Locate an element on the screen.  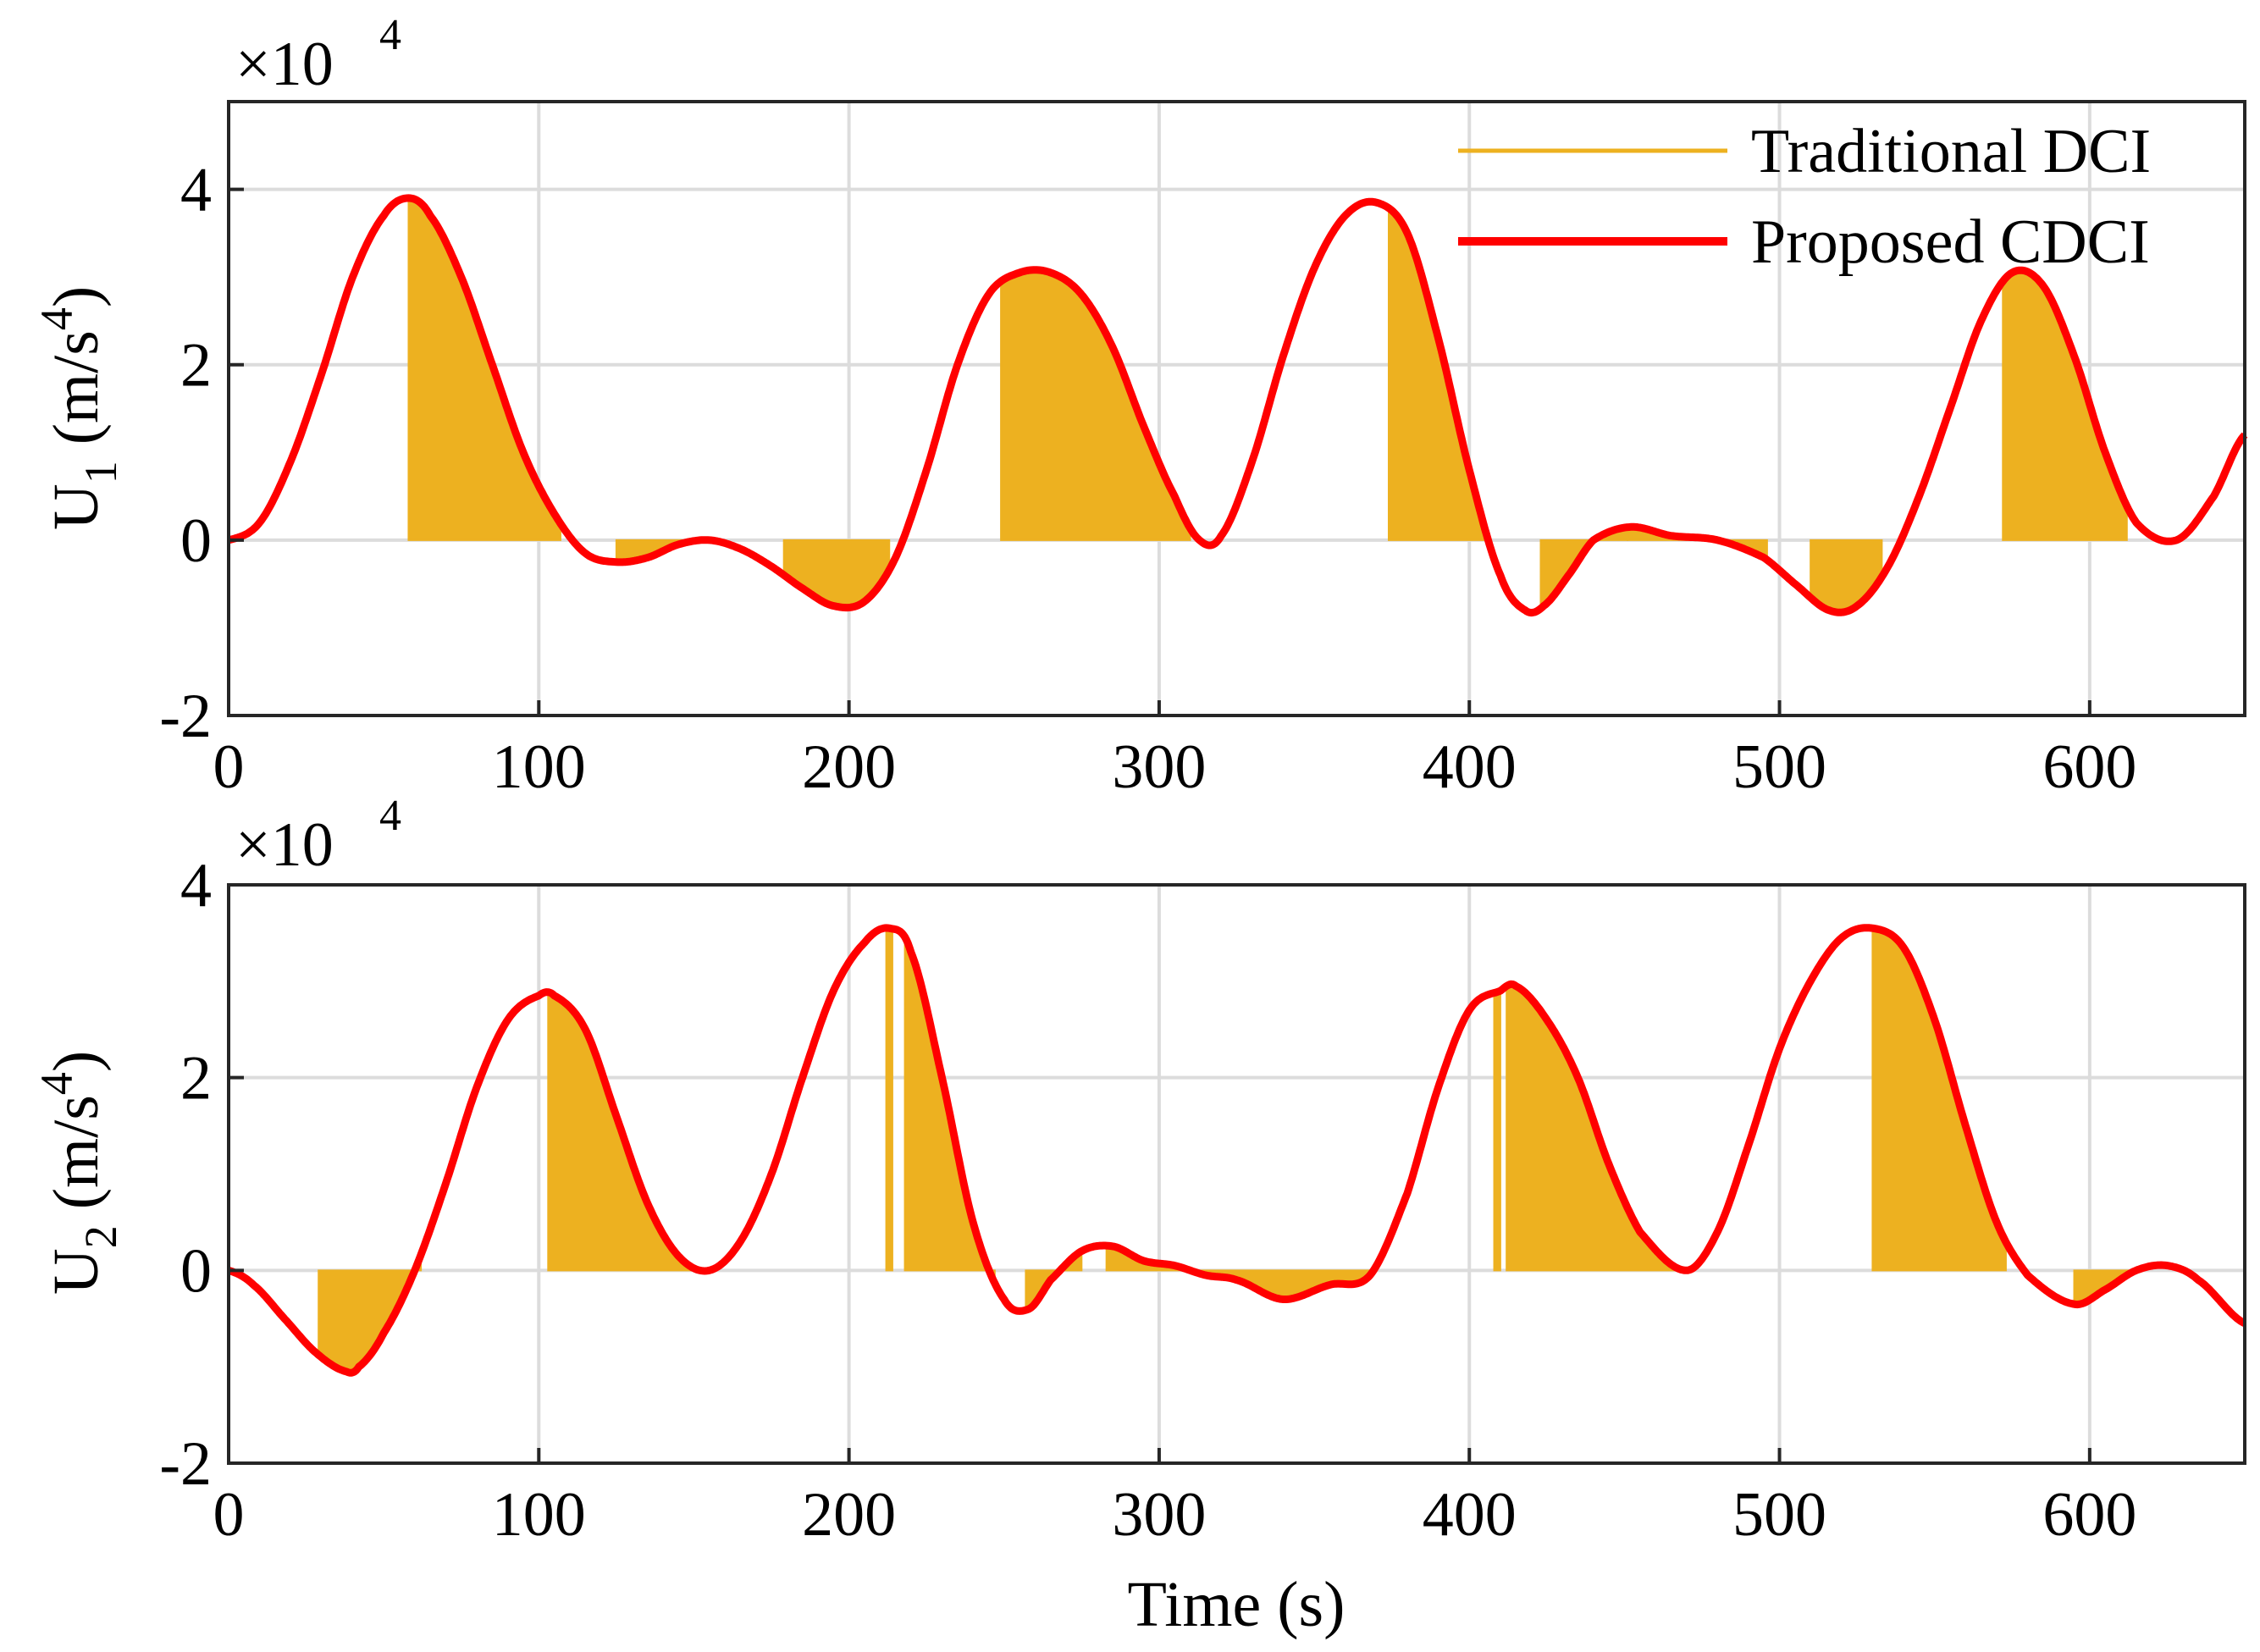
ylabel-sup-u2: 4 is located at coordinates (57, 1083).